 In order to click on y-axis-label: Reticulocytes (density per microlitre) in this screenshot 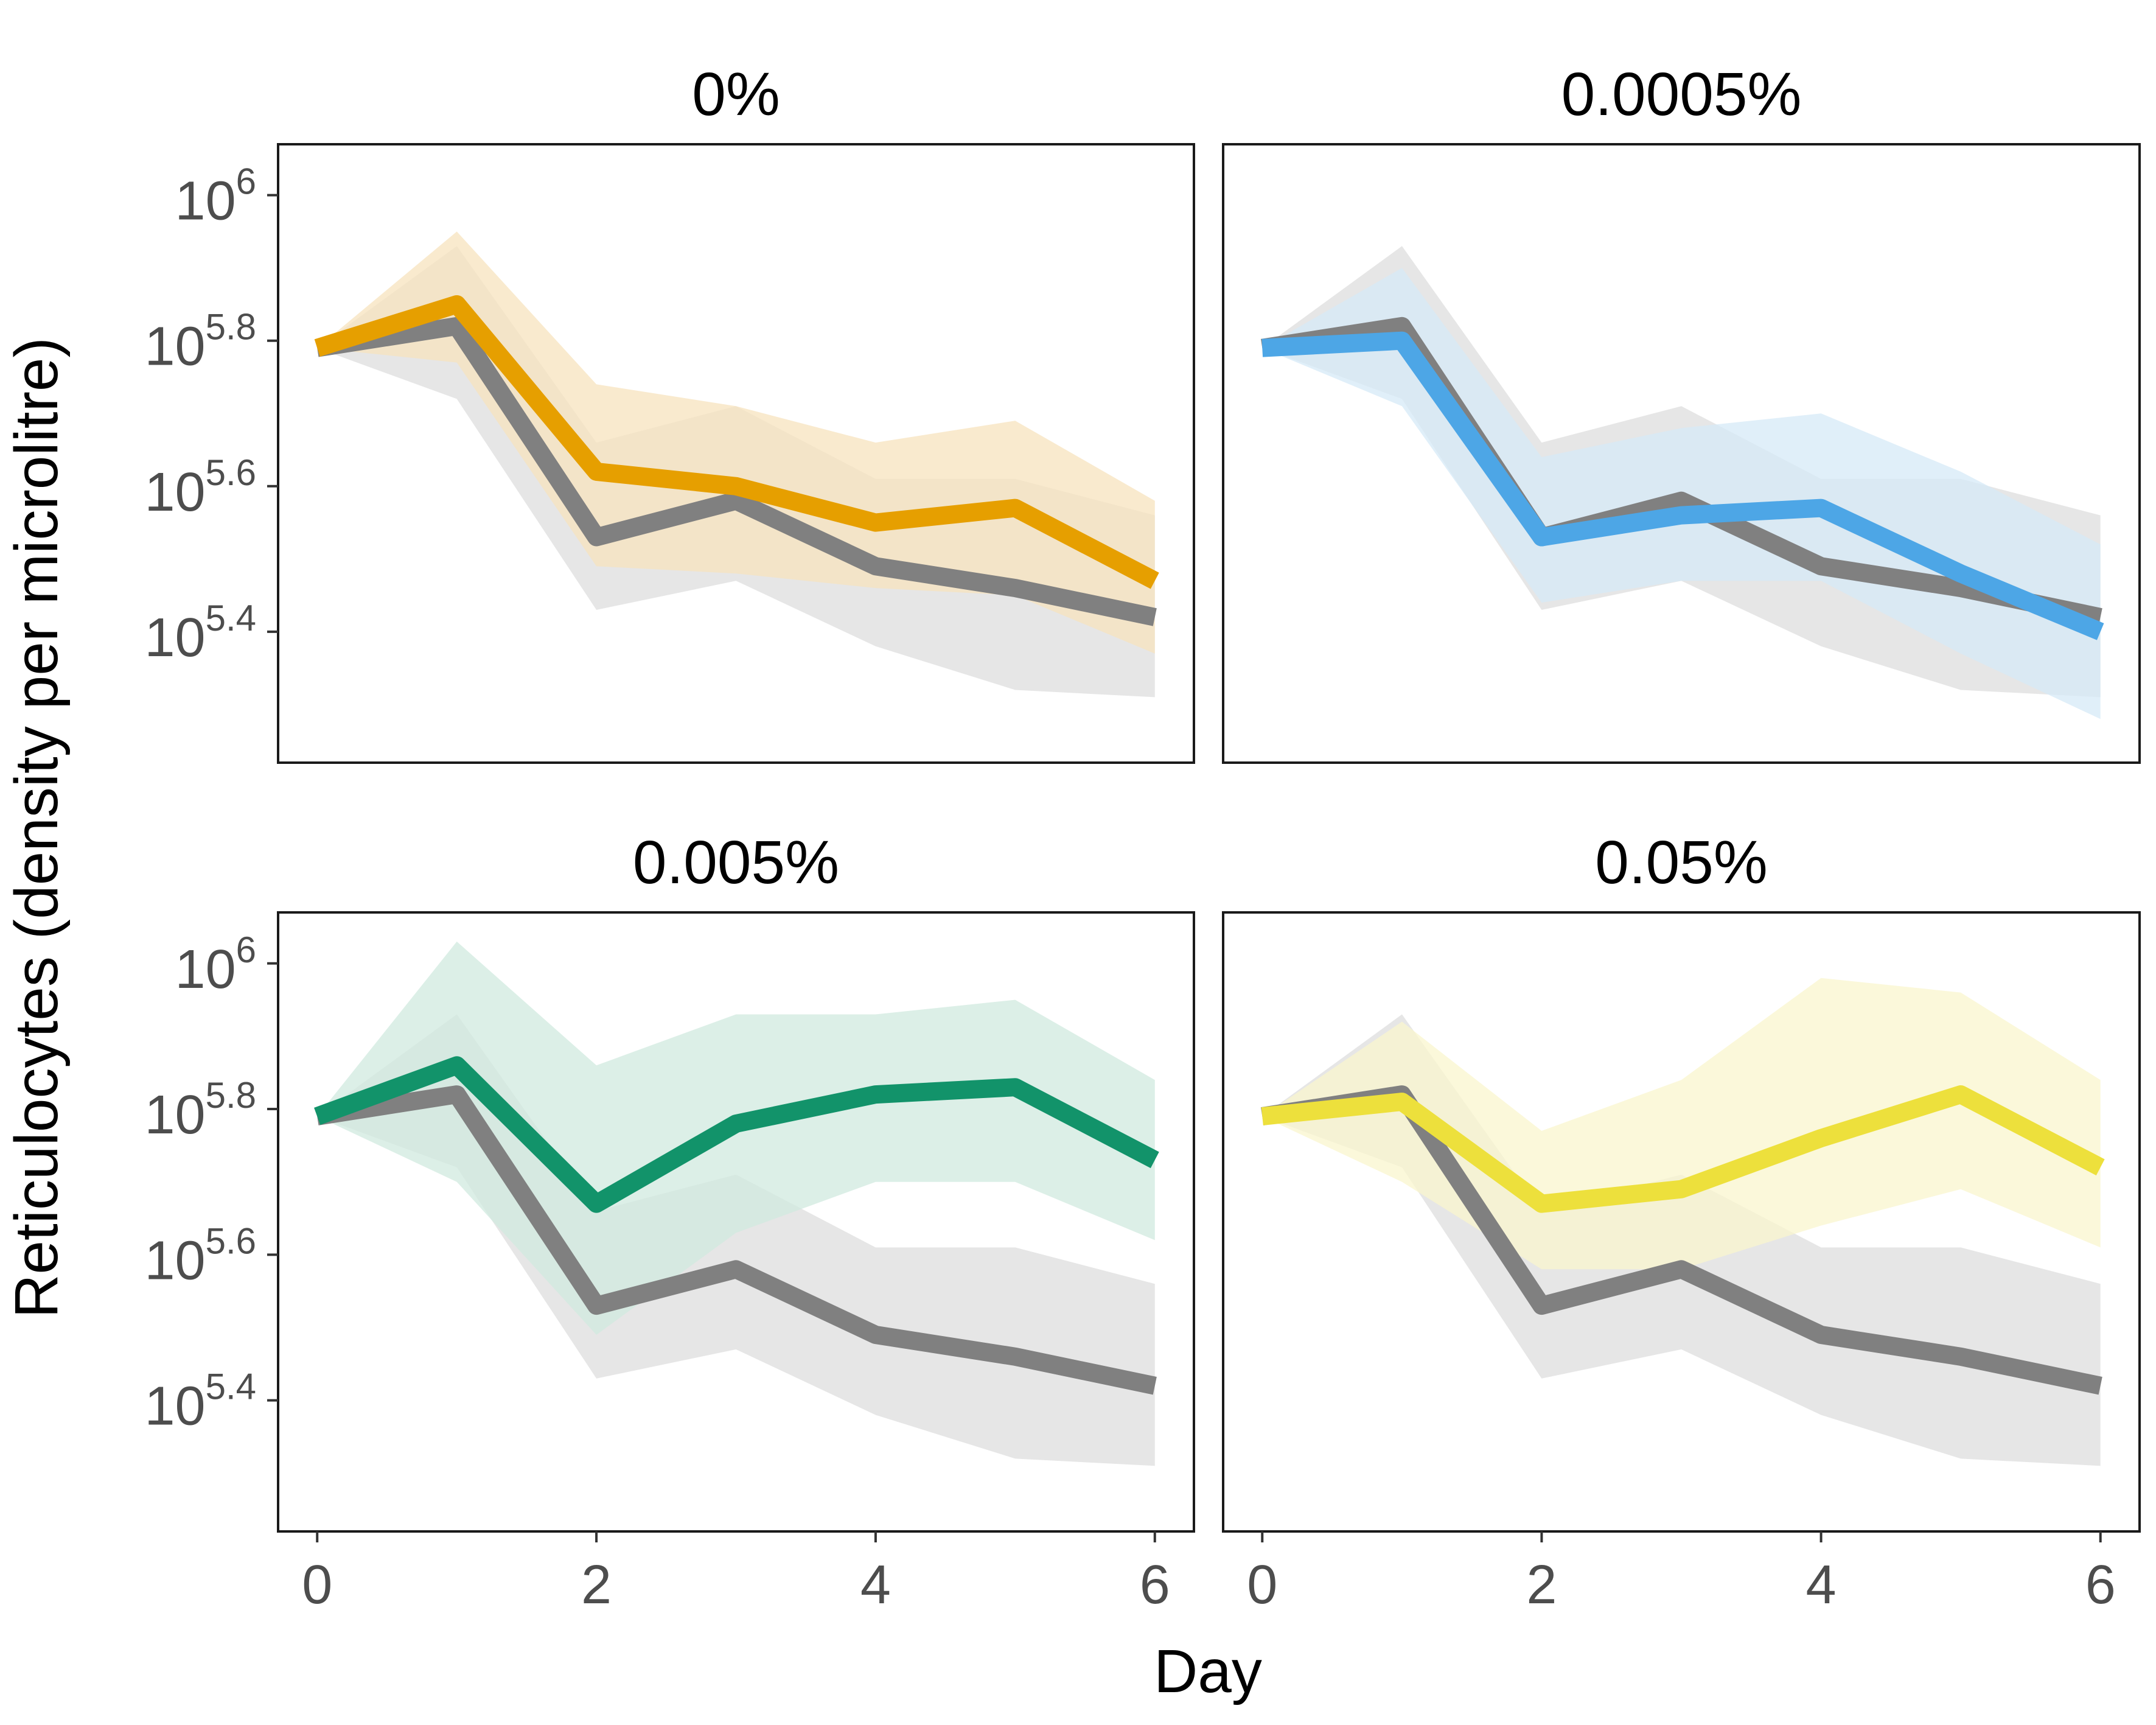, I will do `click(36, 827)`.